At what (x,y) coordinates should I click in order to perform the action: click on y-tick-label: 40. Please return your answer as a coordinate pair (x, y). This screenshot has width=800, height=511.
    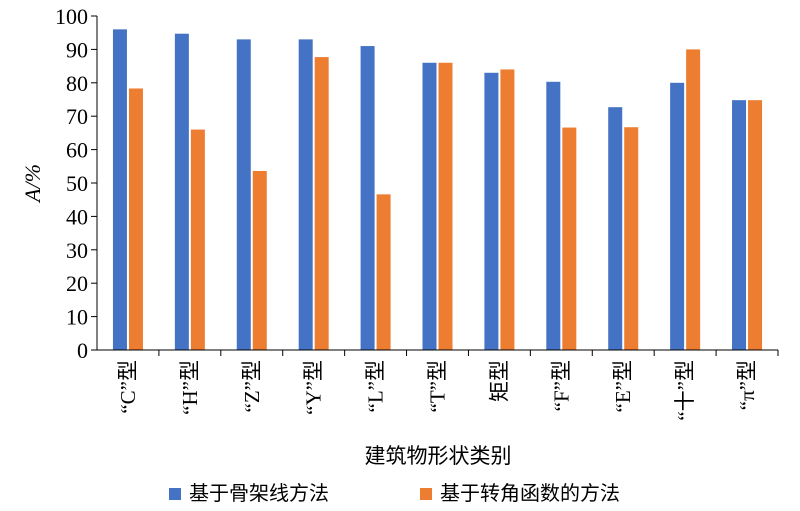
    Looking at the image, I should click on (77, 216).